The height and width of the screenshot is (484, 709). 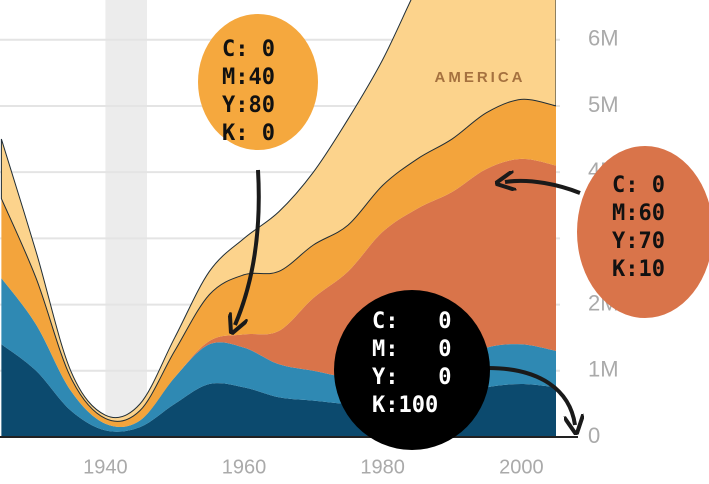 I want to click on y-tick-label: 1M, so click(x=603, y=369).